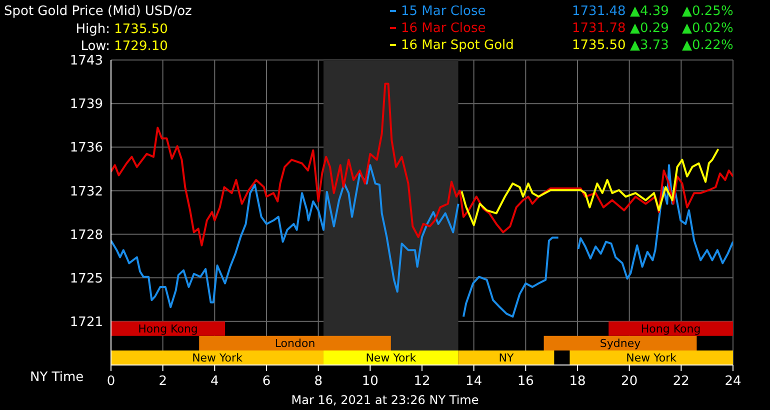 Image resolution: width=770 pixels, height=410 pixels. I want to click on text: ▲0.25%, so click(708, 11).